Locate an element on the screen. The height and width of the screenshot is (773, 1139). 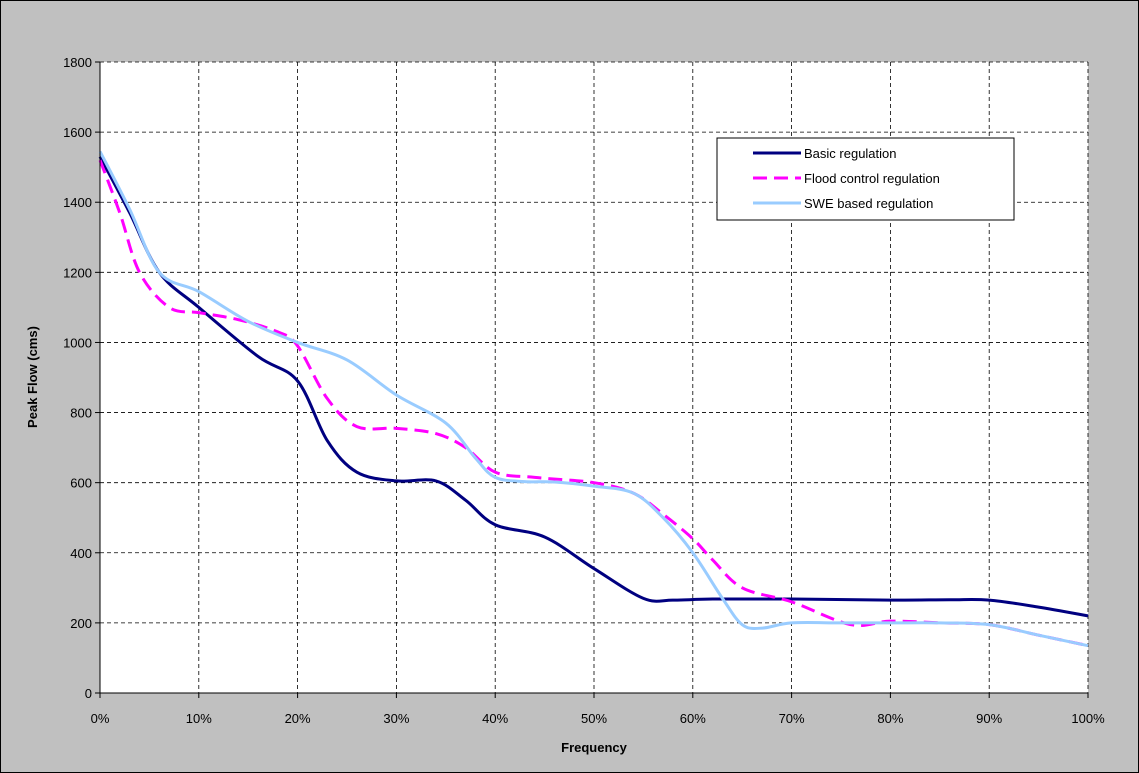
y-tick-label: 1800 is located at coordinates (77, 62).